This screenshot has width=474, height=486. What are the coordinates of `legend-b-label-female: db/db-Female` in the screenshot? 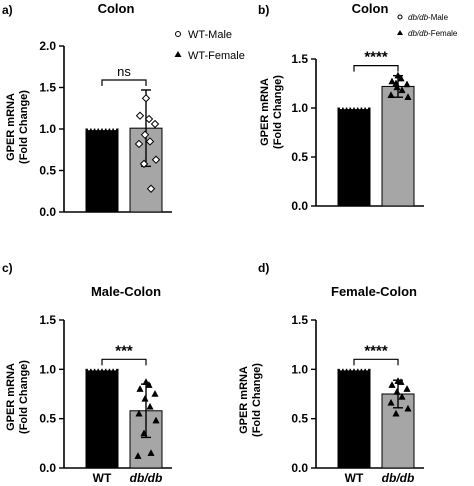 It's located at (433, 33).